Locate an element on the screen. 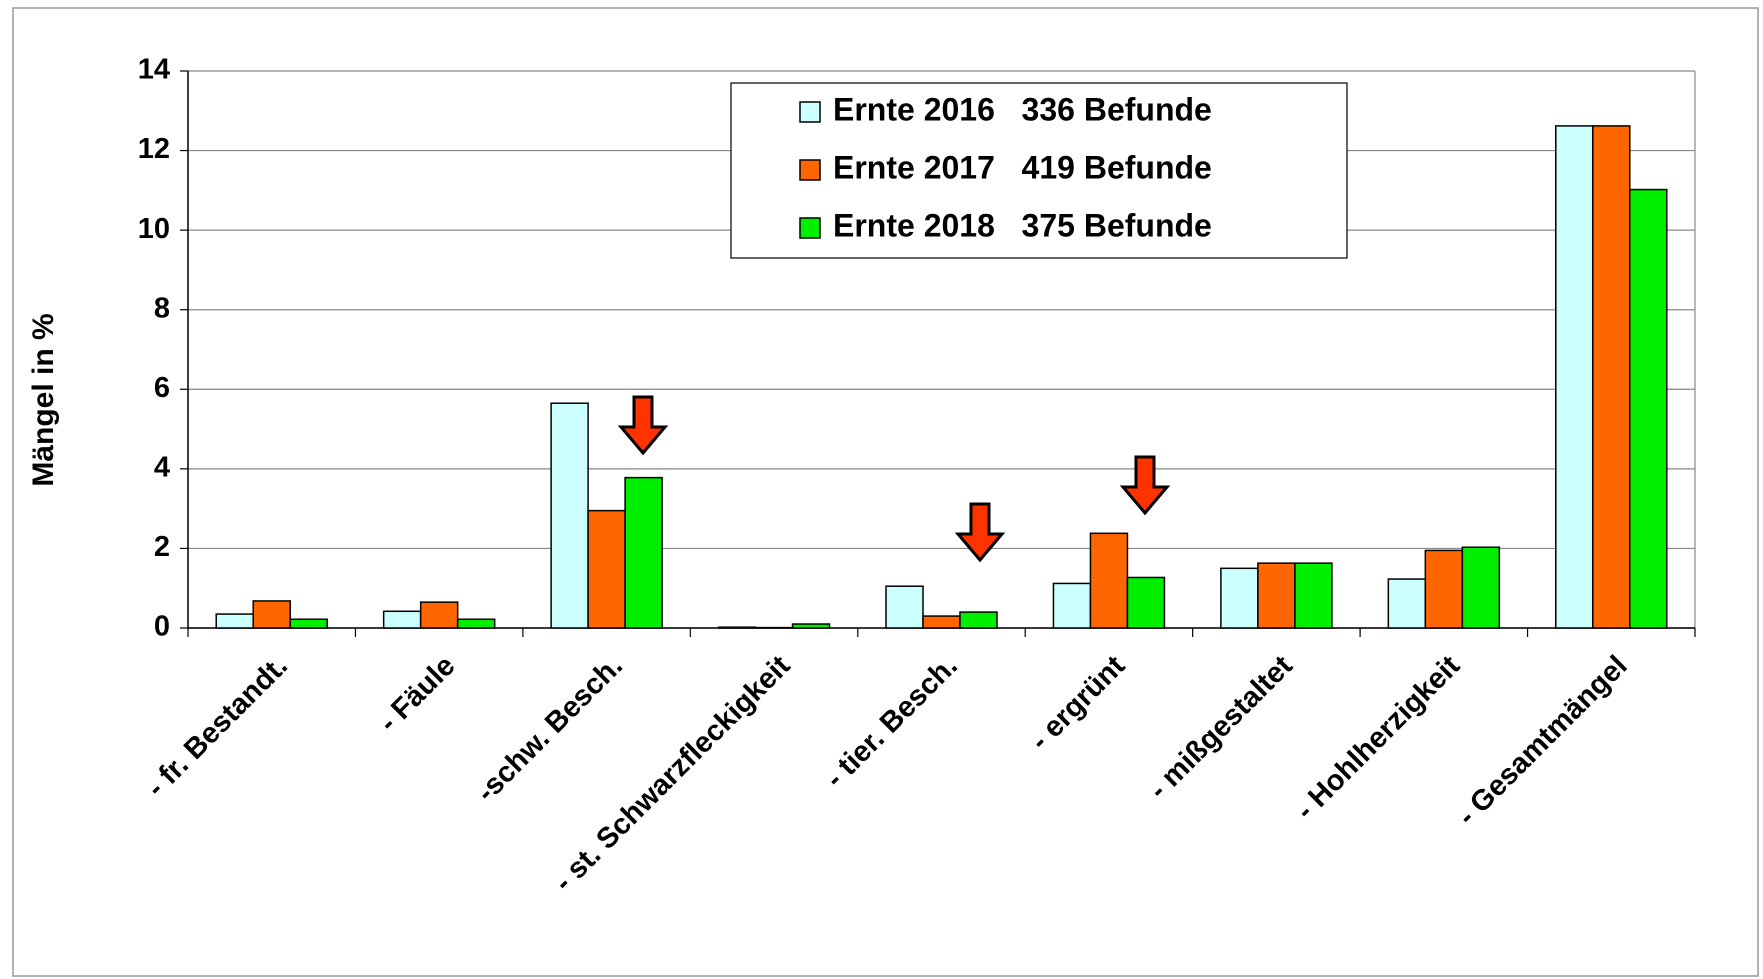 This screenshot has height=979, width=1763. y-tick-label: 0 is located at coordinates (162, 627).